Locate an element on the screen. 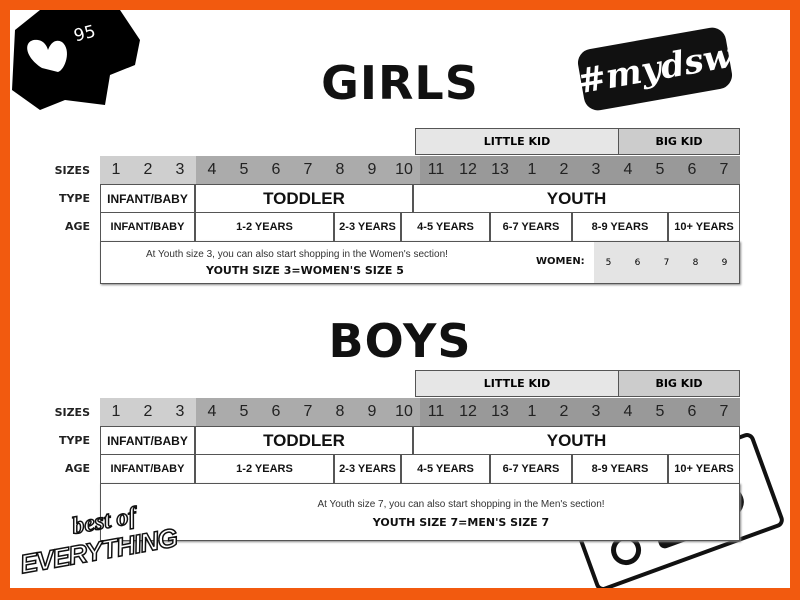  badge-shape is located at coordinates (76, 60).